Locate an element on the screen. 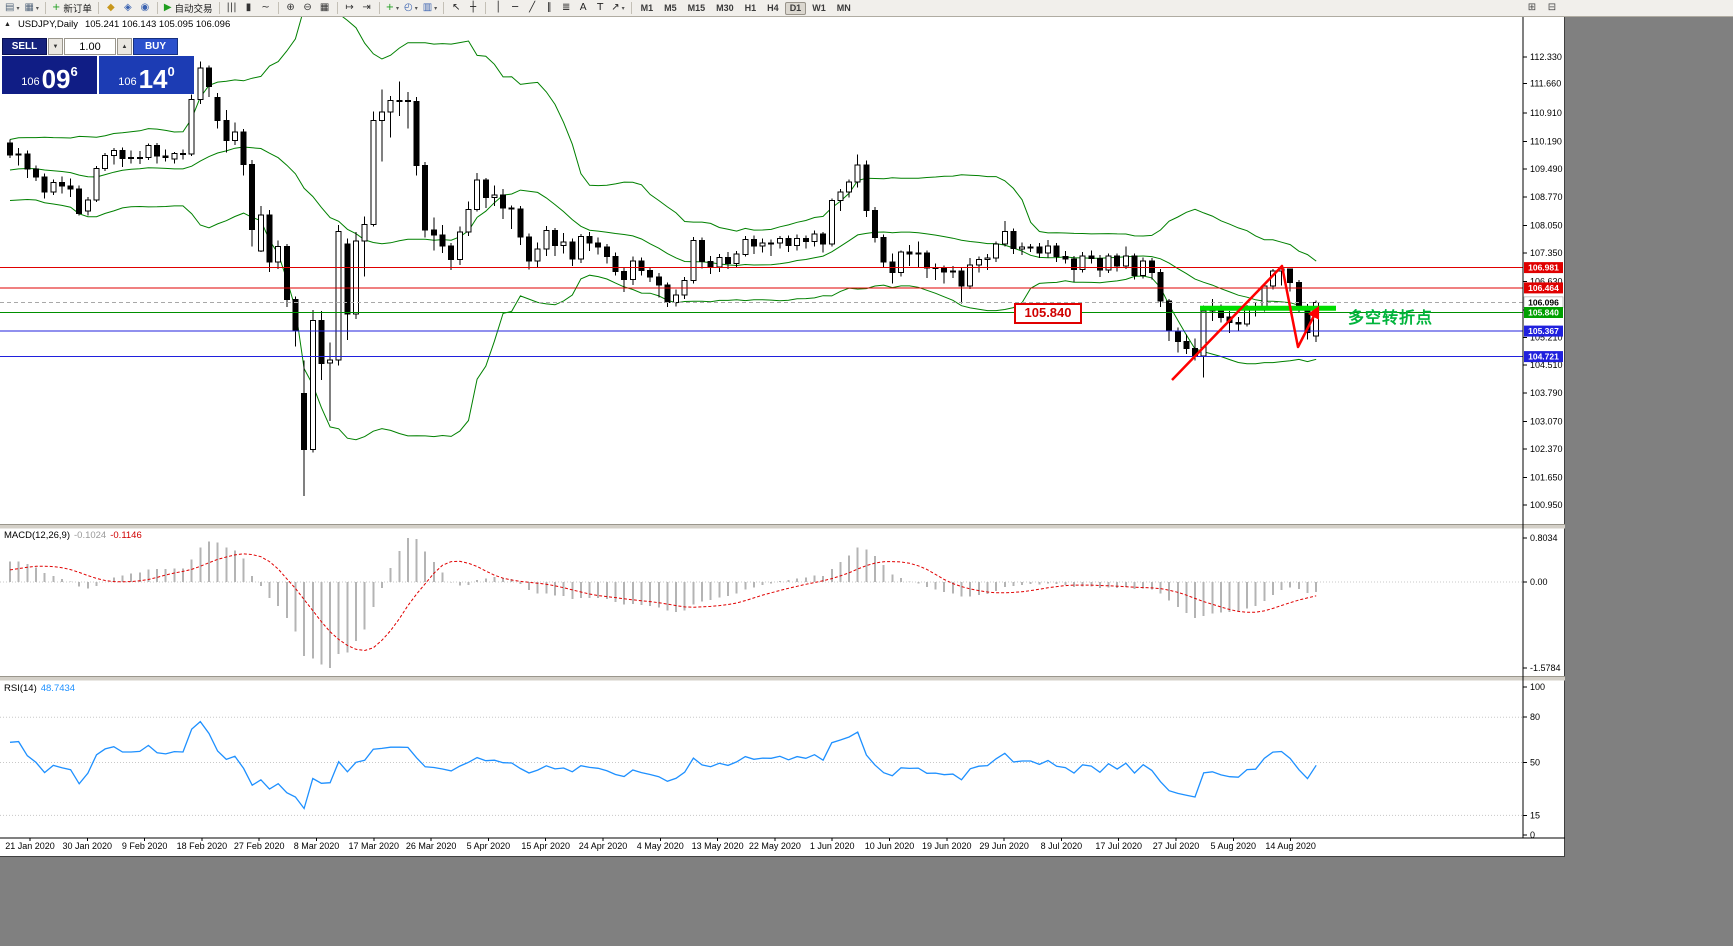 The height and width of the screenshot is (946, 1733). indicators-icon: + ▾ is located at coordinates (392, 8).